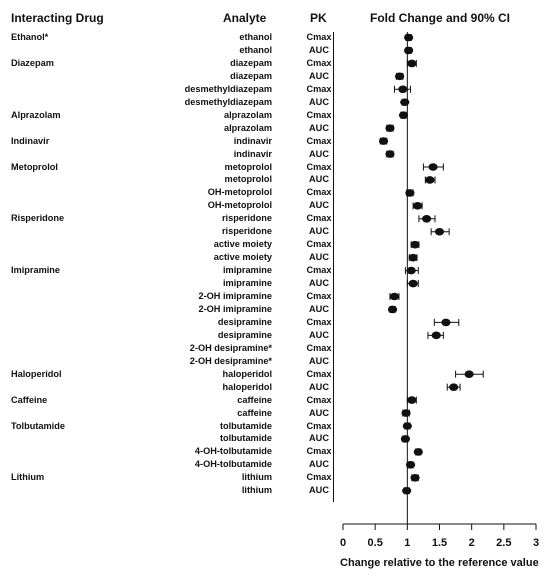 The image size is (555, 579). I want to click on analyte-label: active moiety, so click(242, 244).